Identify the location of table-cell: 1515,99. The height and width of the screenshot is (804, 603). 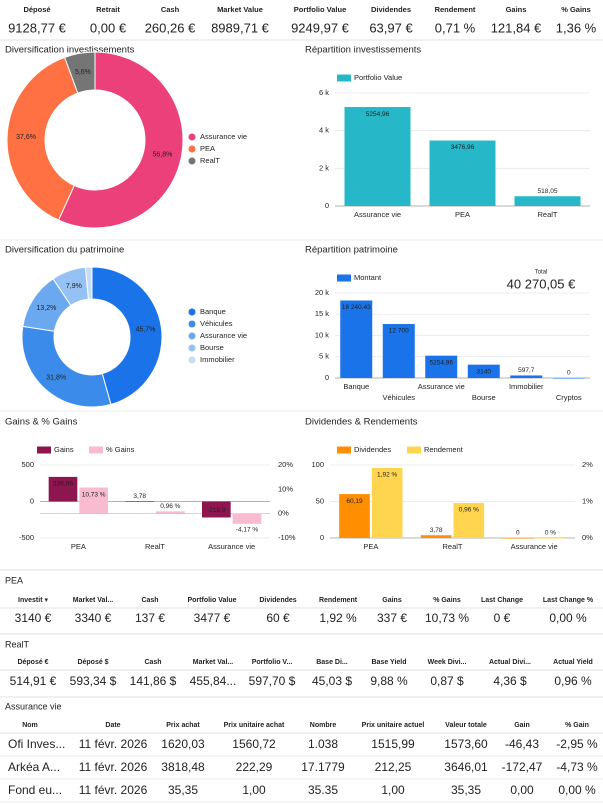
(393, 744).